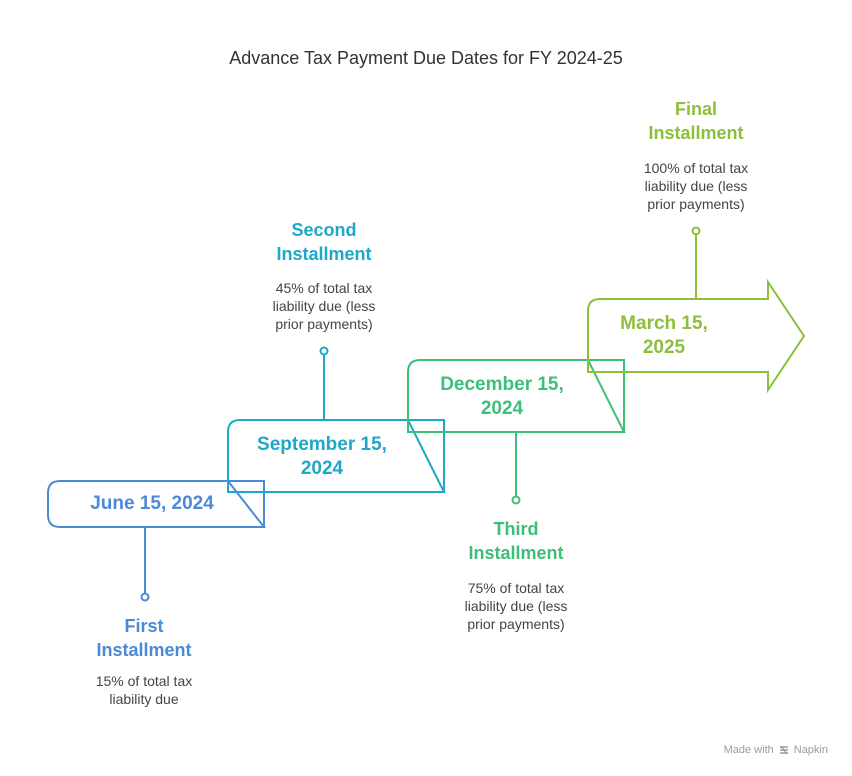 The image size is (852, 776). Describe the element at coordinates (783, 750) in the screenshot. I see `napkin-logo-icon` at that location.